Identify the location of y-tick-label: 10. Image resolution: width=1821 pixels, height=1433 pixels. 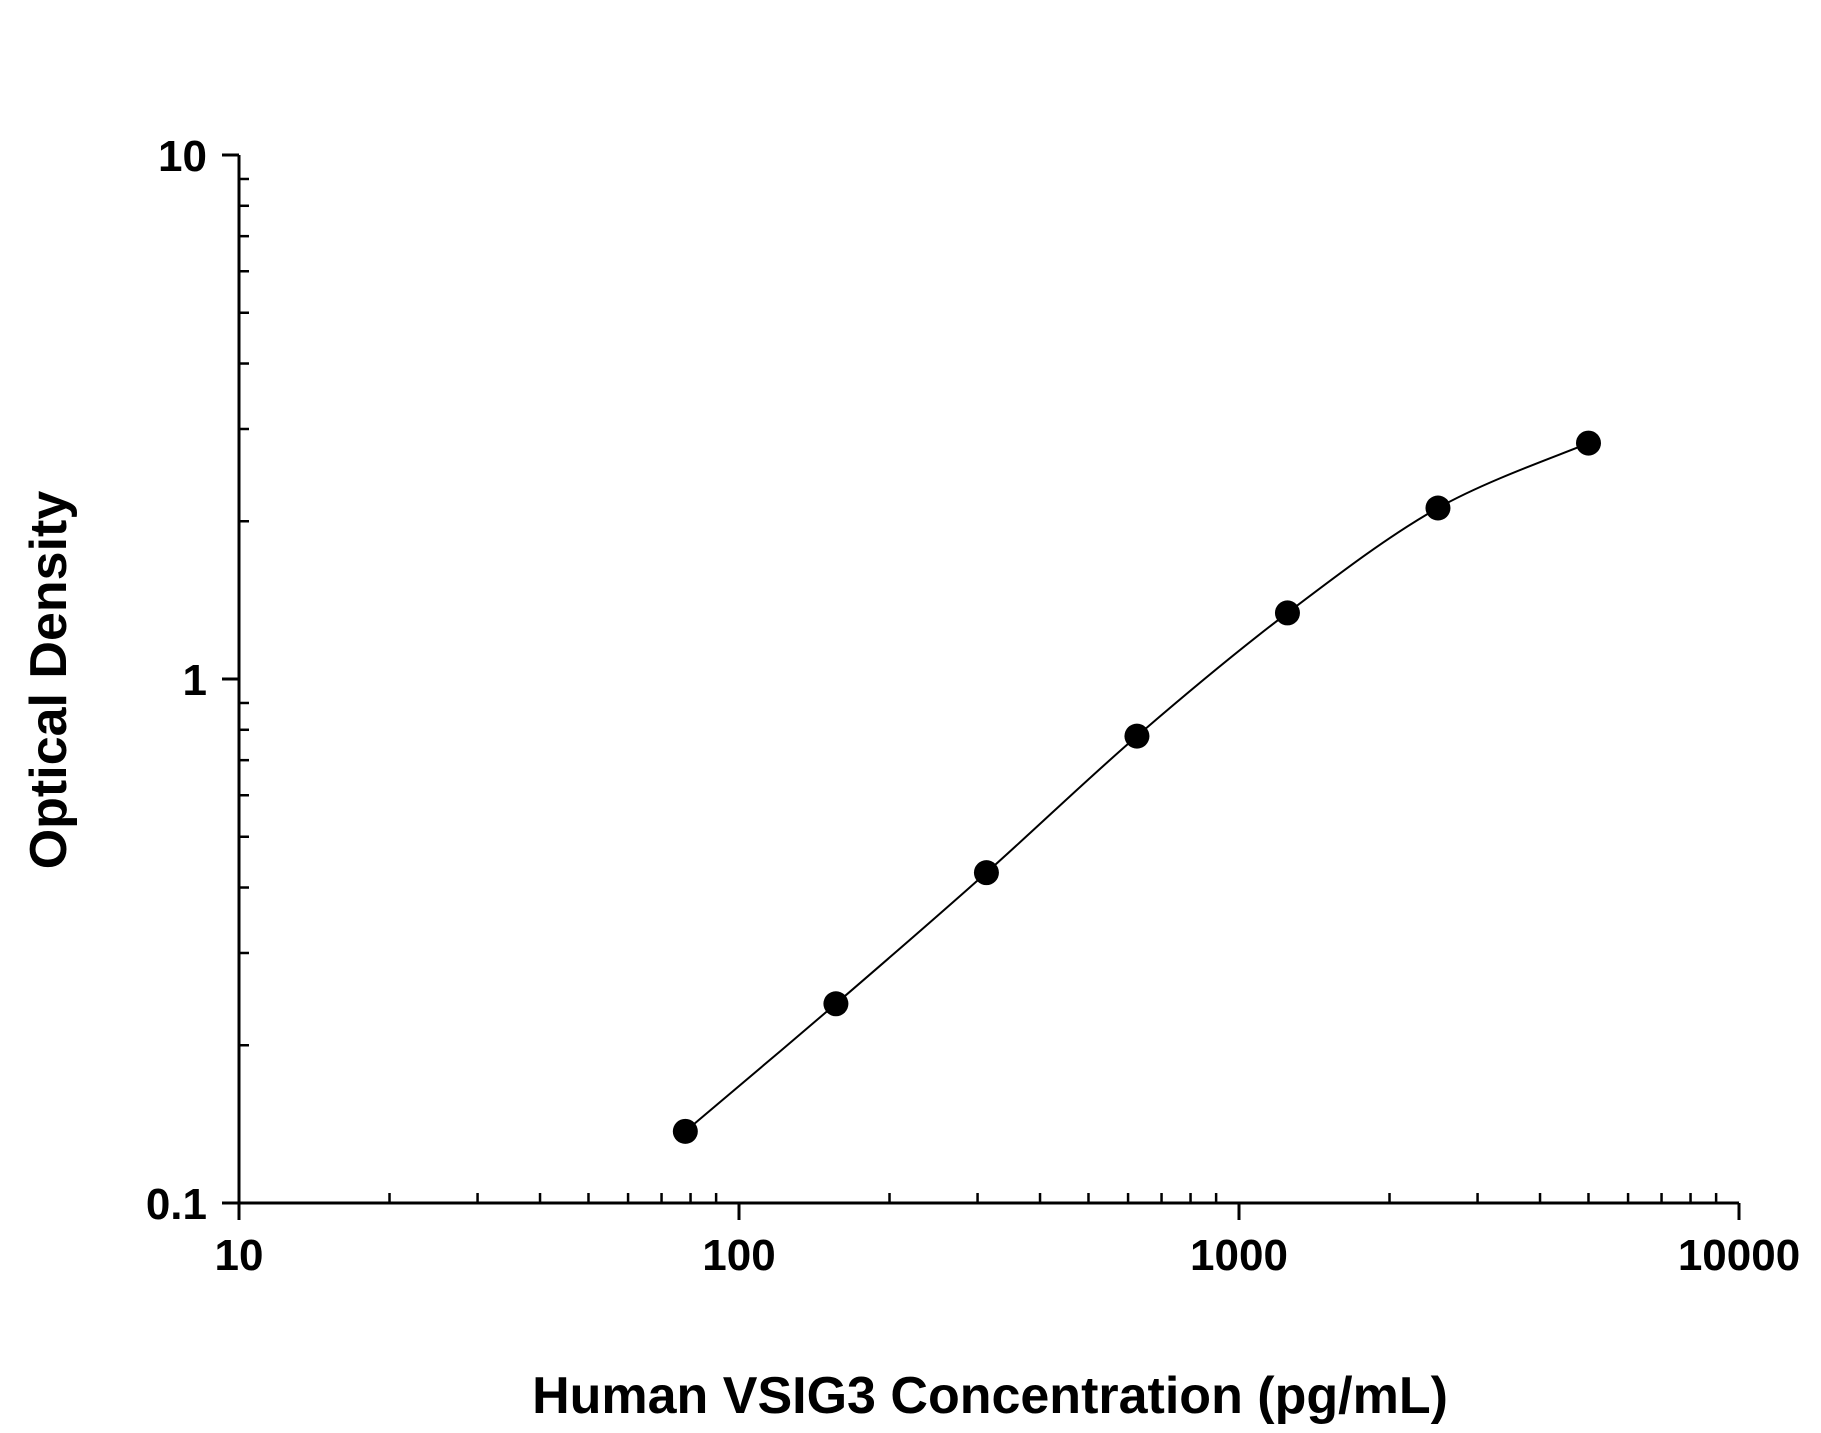
(182, 156).